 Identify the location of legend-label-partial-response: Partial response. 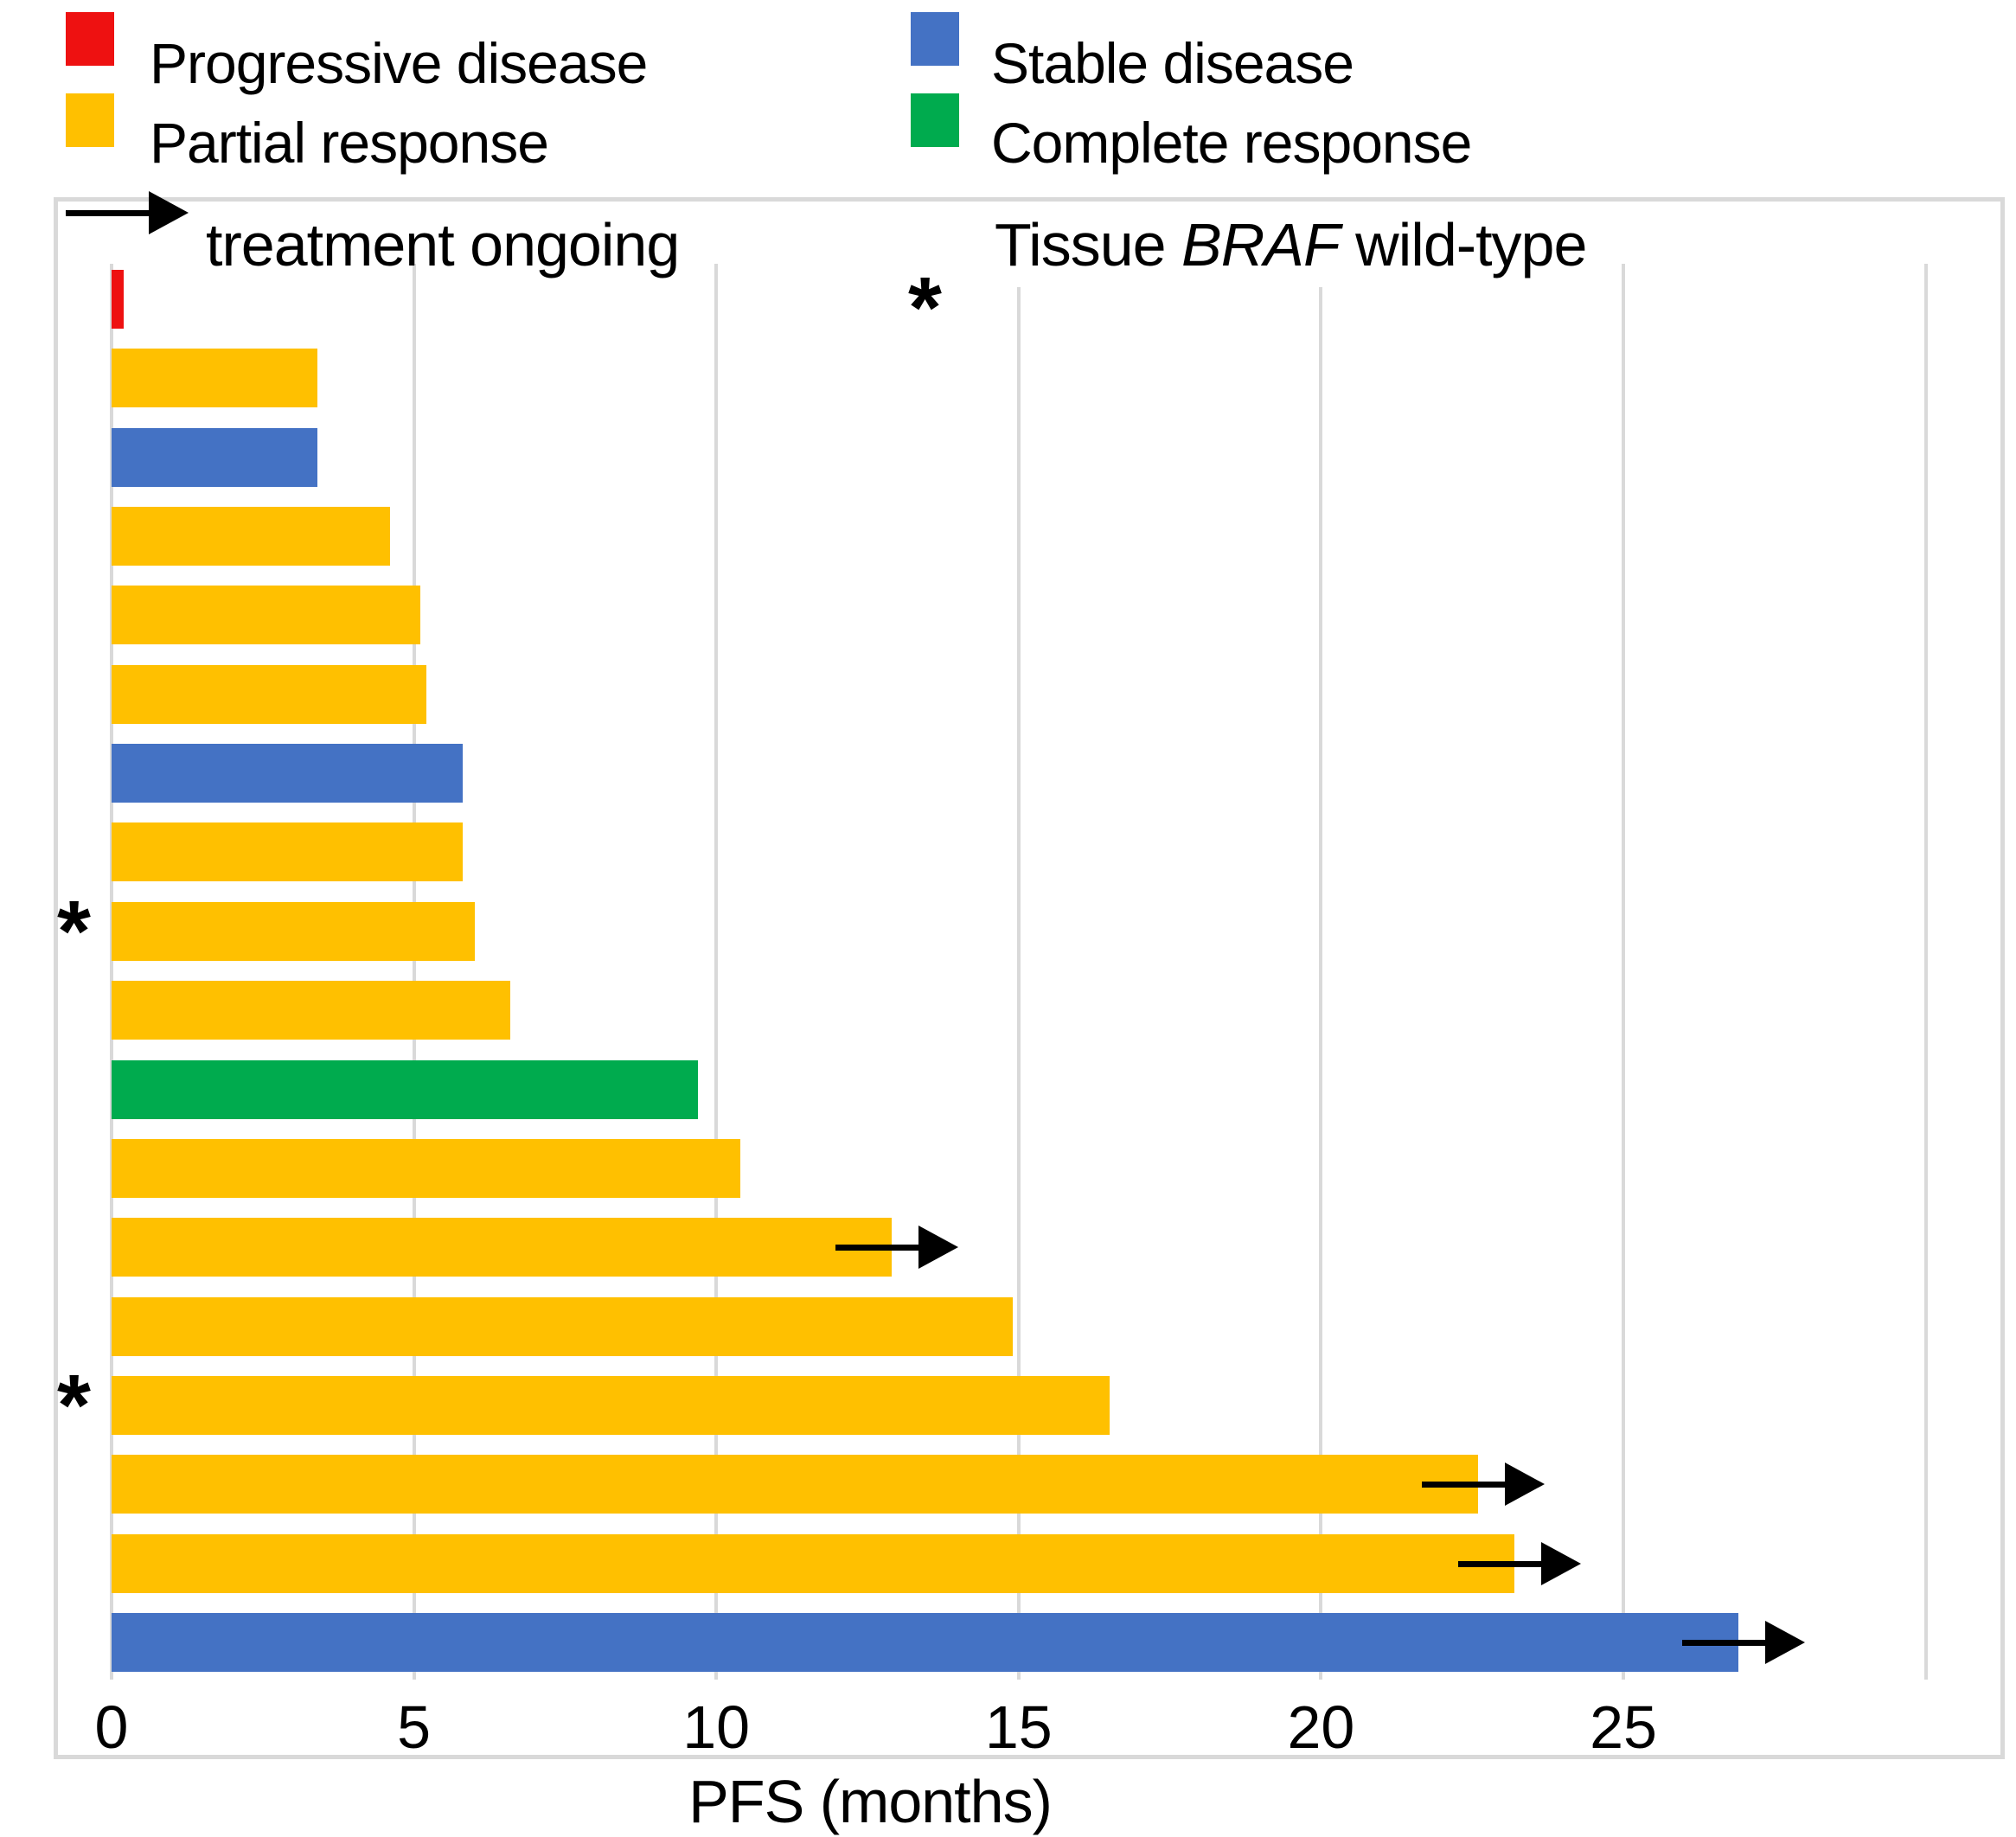
(349, 143).